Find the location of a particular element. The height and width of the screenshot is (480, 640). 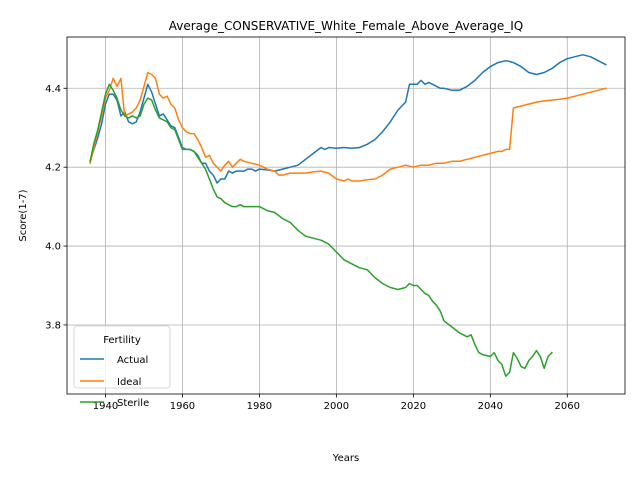

y-tick-label: 4.4 is located at coordinates (53, 89).